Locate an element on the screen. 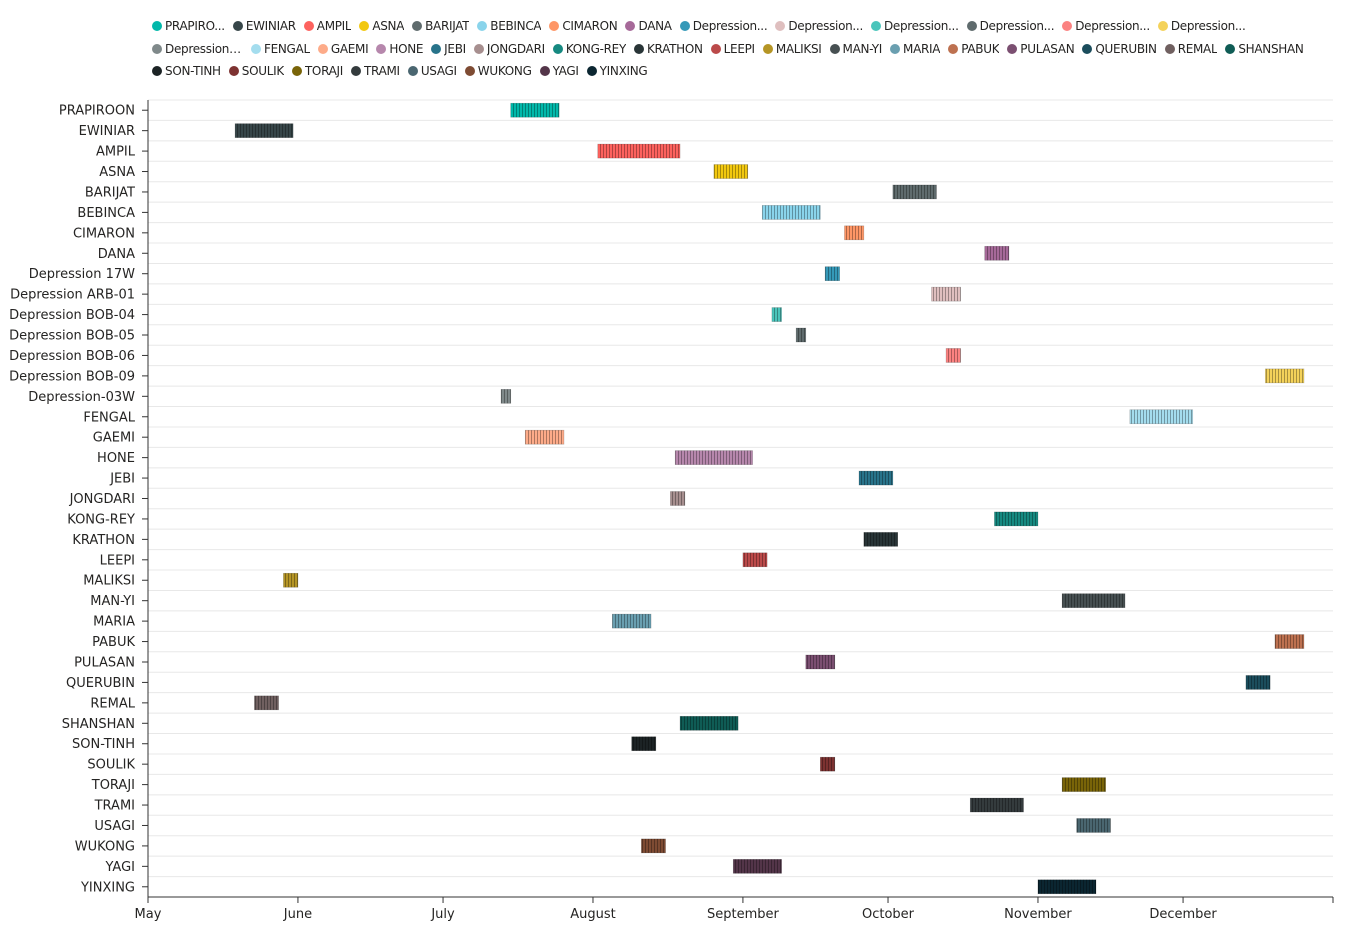 This screenshot has width=1352, height=927. y-tick-label: JEBI is located at coordinates (122, 479).